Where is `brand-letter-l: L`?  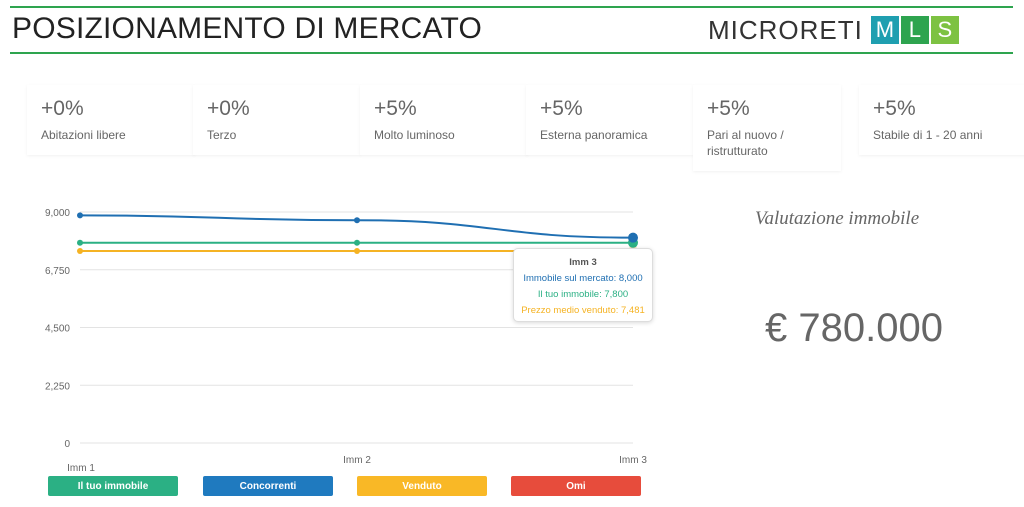
brand-letter-l: L is located at coordinates (914, 30).